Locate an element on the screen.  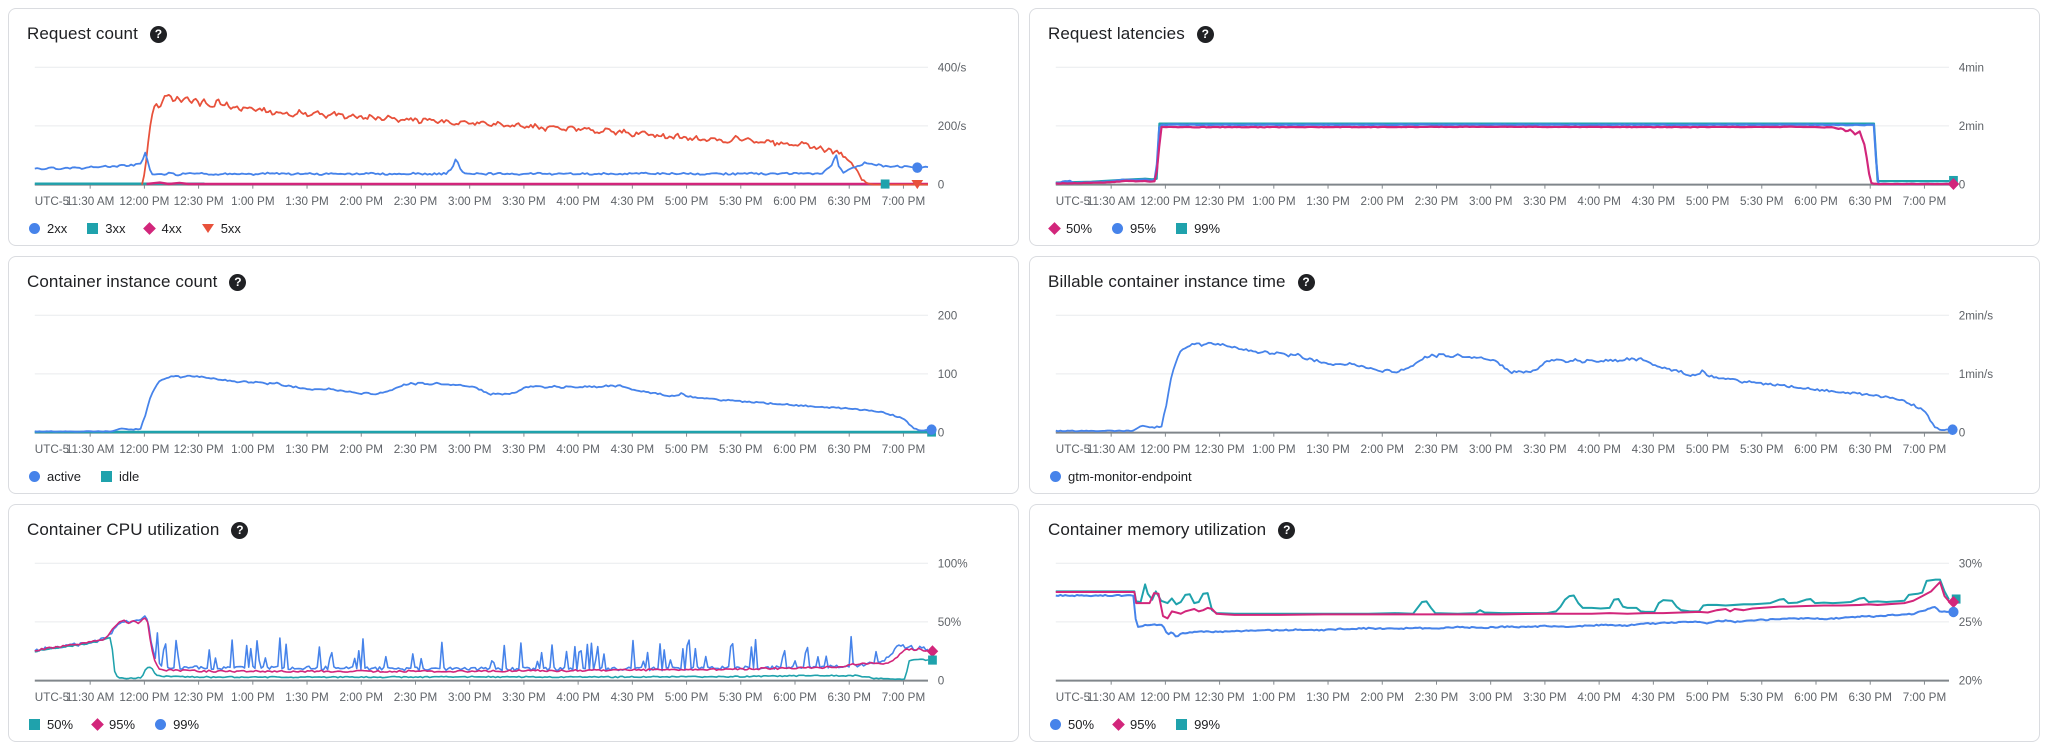
x-axis-label: 6:30 PM is located at coordinates (1869, 449).